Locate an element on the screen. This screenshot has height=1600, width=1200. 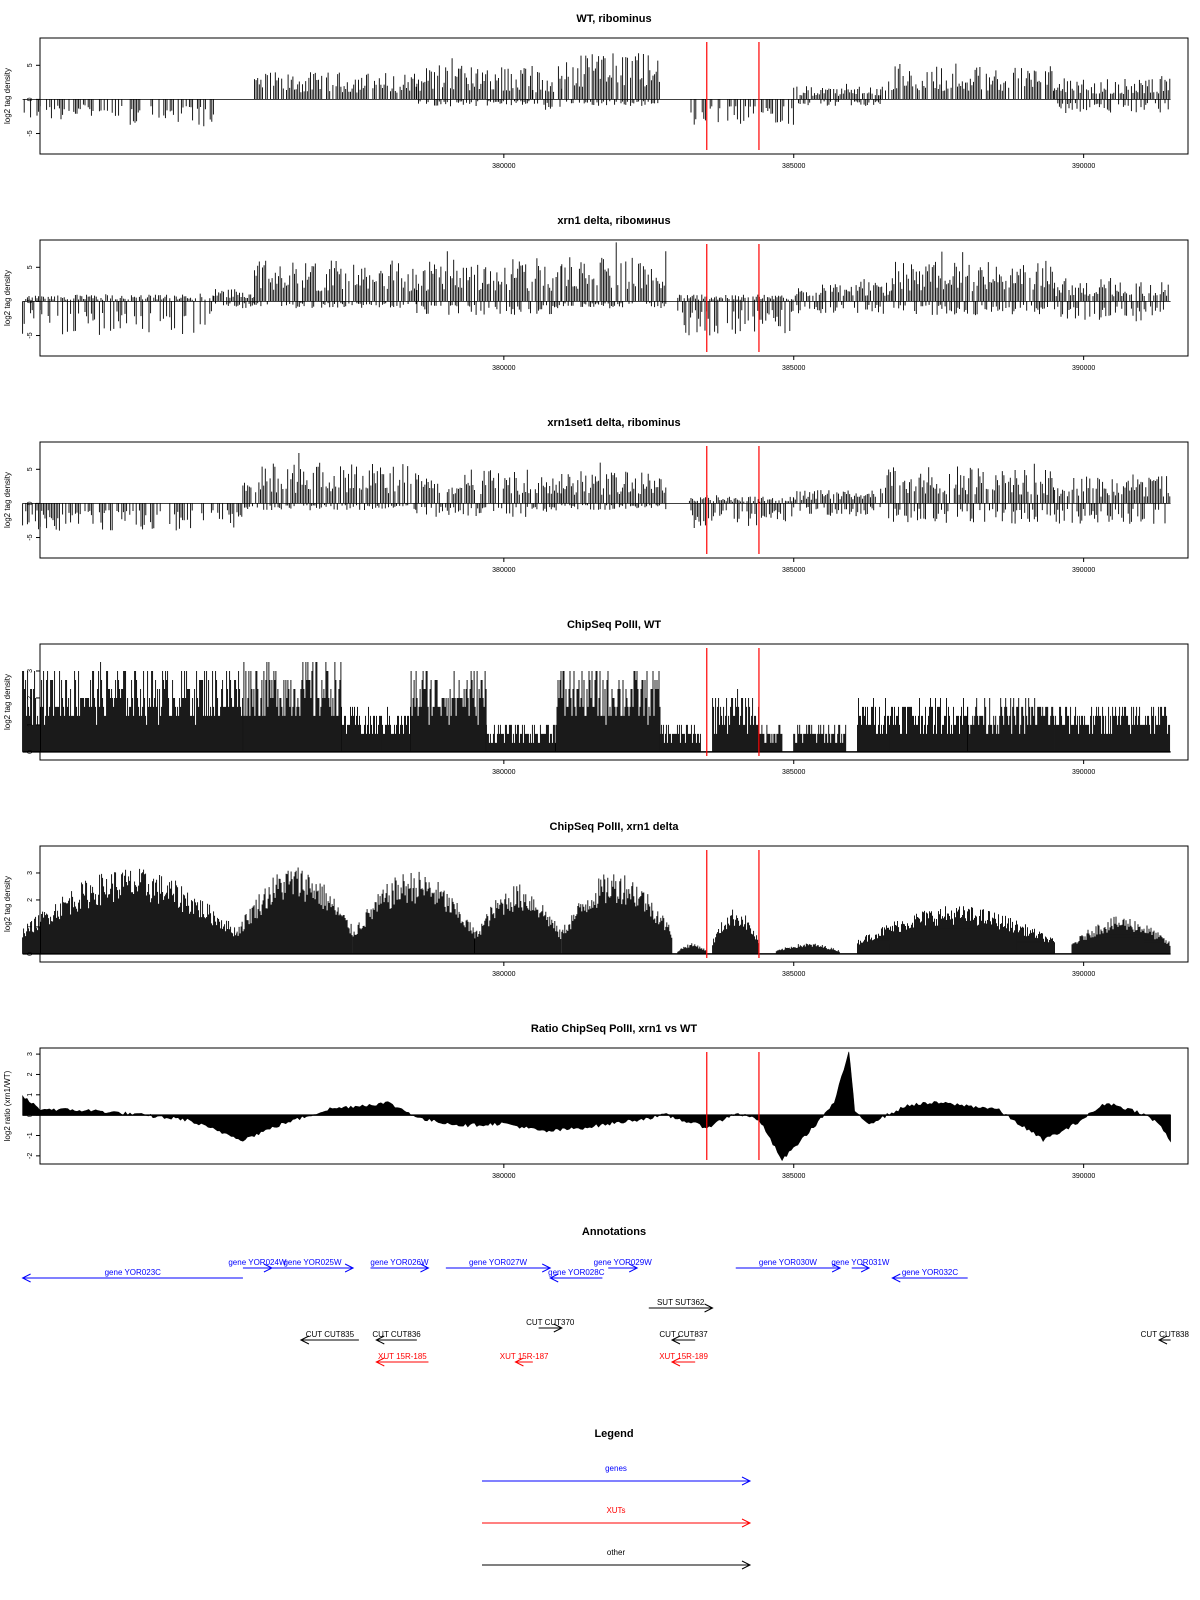
y-axis-label: log2 ratio (xrn1/WT) is located at coordinates (7, 1105).